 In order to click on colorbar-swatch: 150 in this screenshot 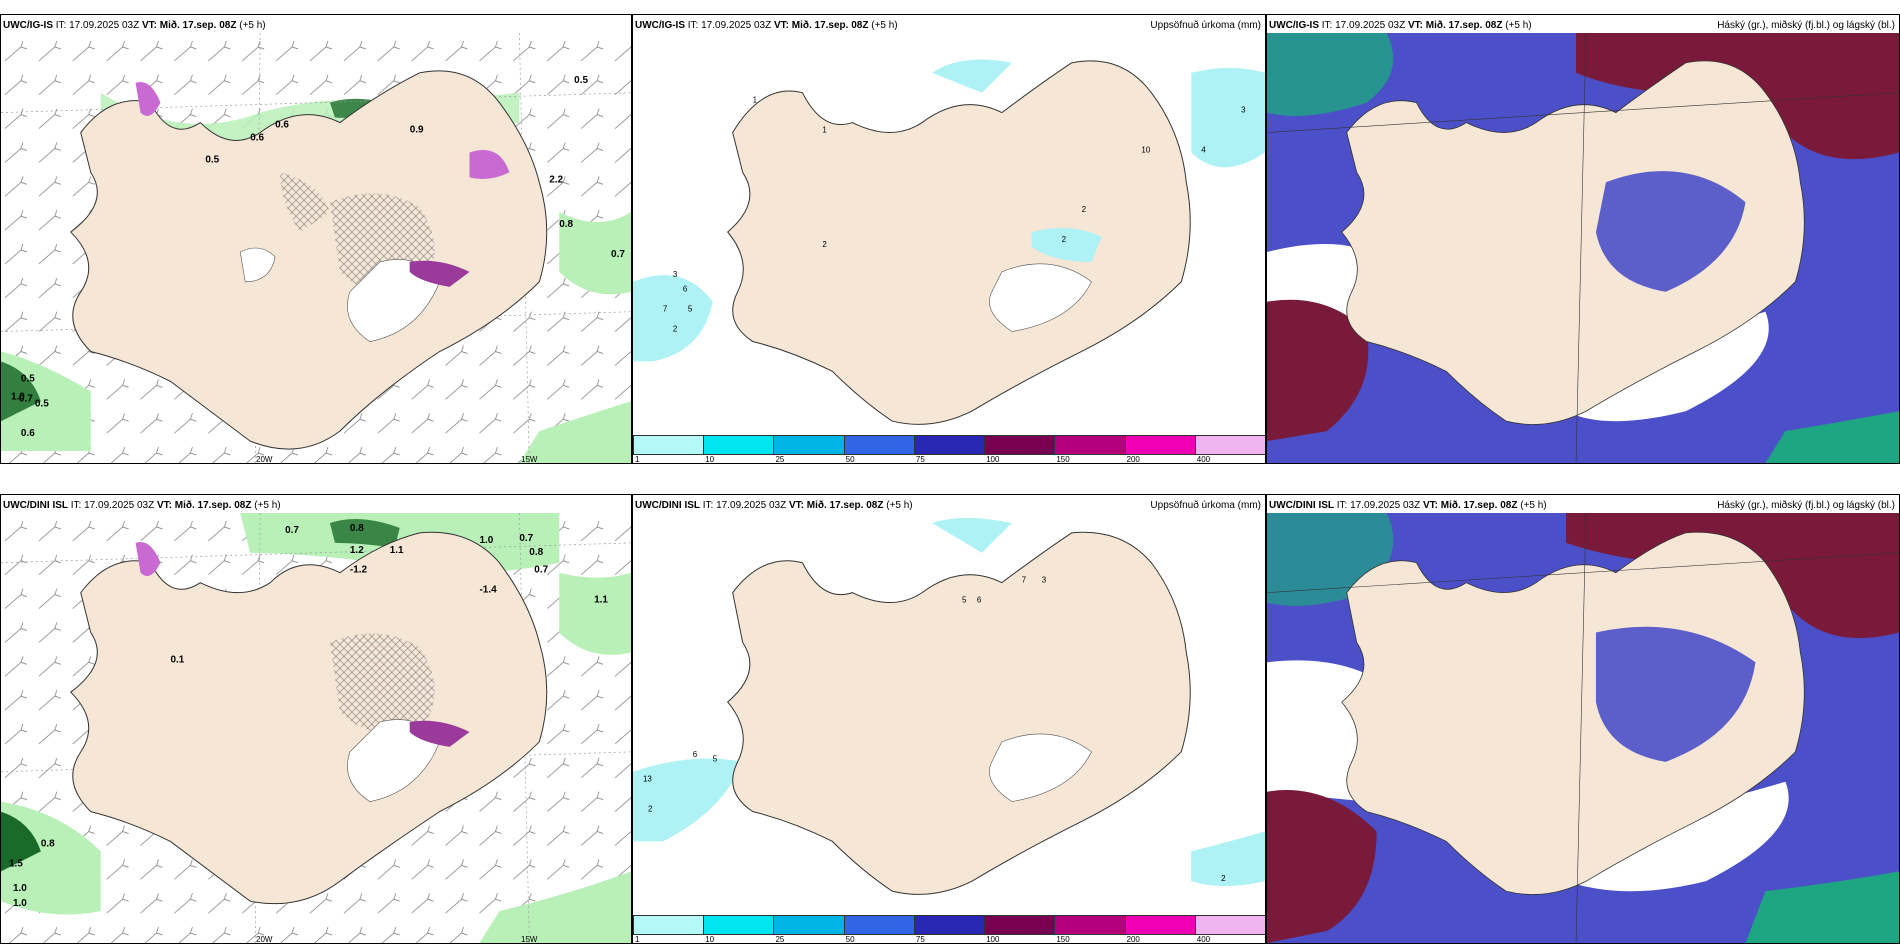, I will do `click(1090, 929)`.